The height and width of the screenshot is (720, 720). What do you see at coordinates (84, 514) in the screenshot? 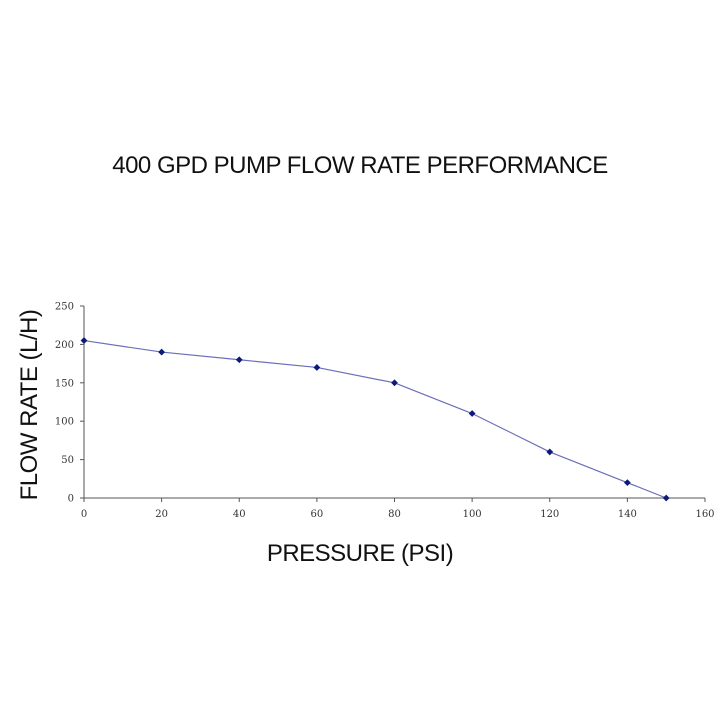
I see `x-tick-label: 0` at bounding box center [84, 514].